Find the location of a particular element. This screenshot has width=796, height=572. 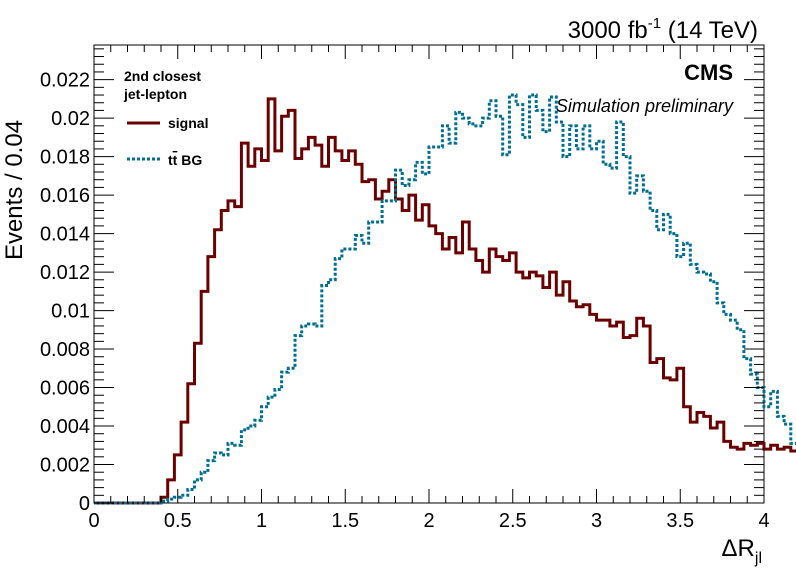

legend-title-line1: 2nd closest is located at coordinates (162, 76).